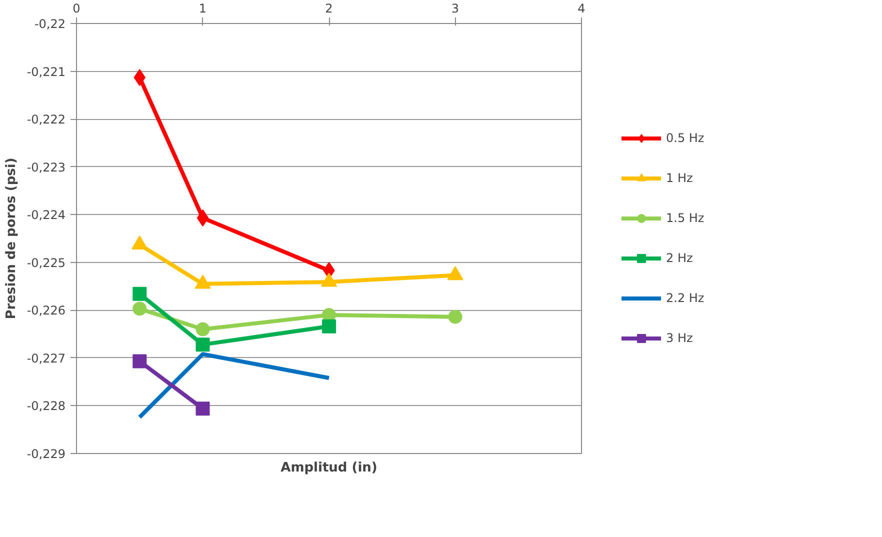  I want to click on x-tick-label: 0, so click(76, 9).